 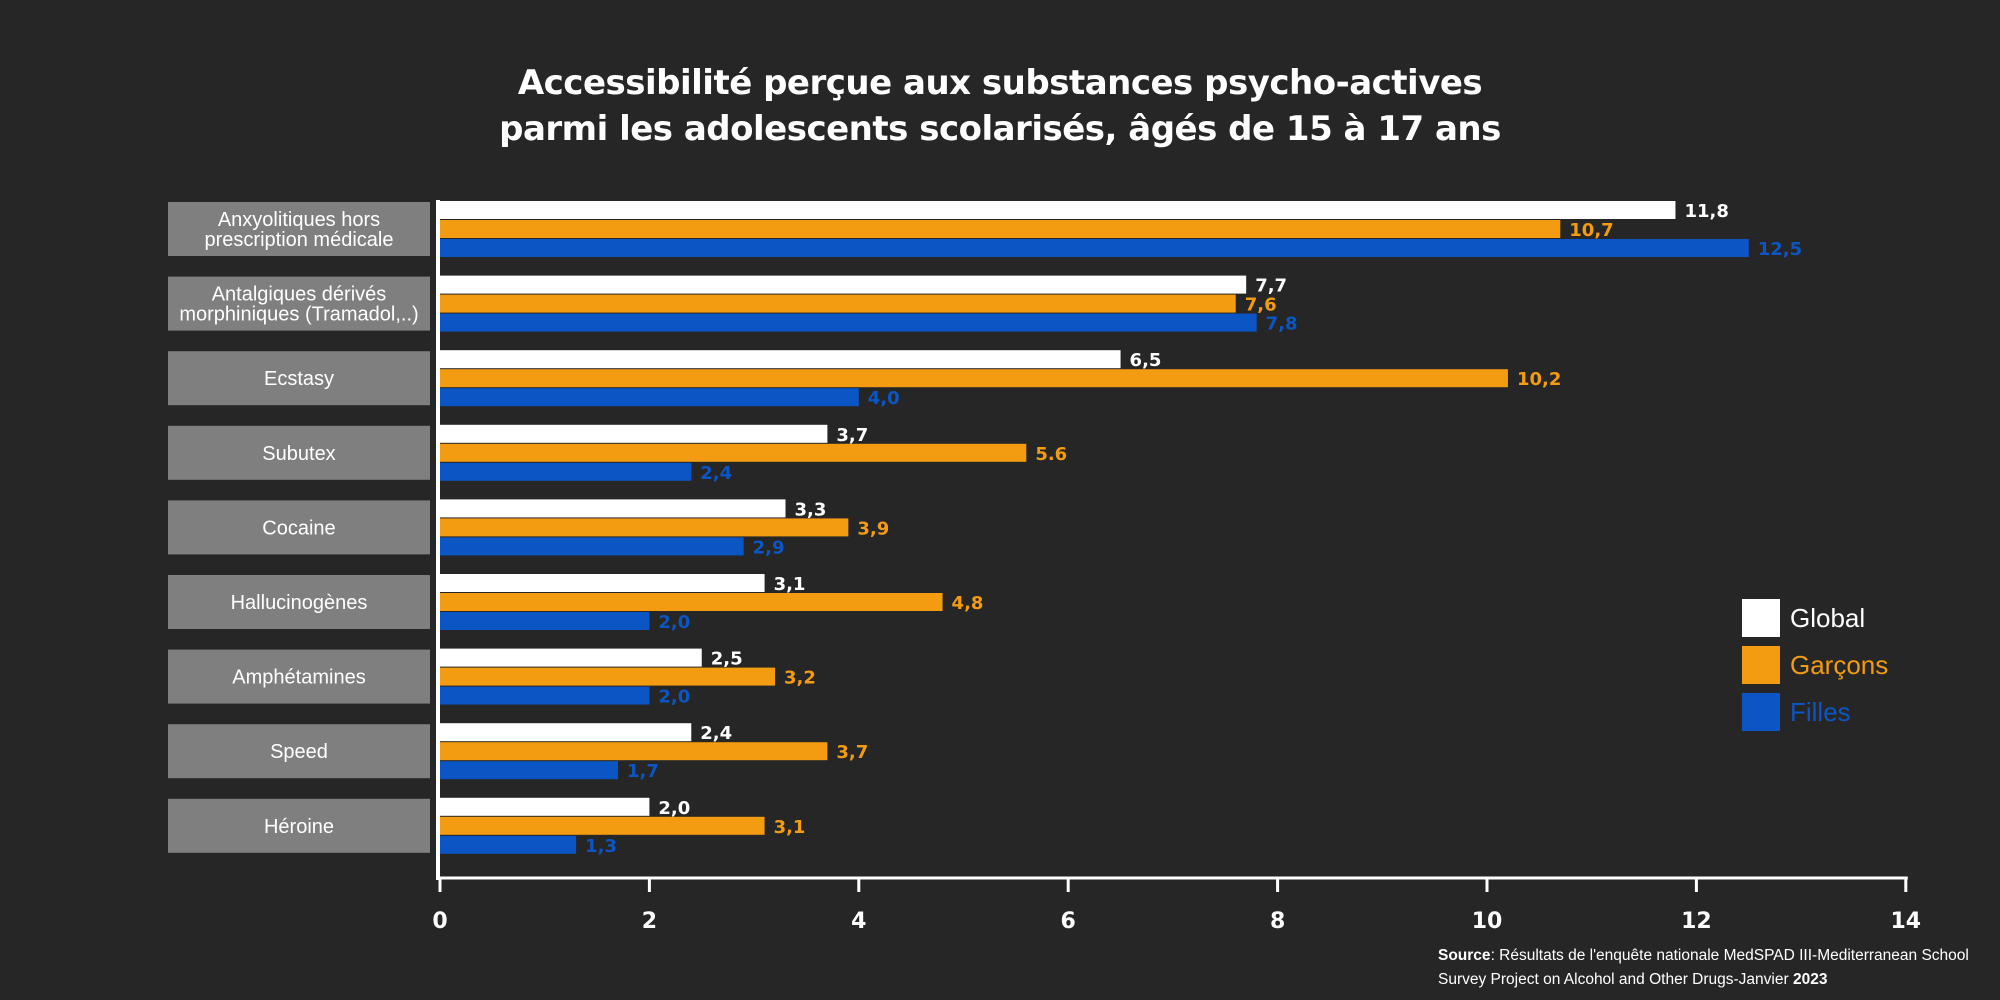 I want to click on data-label: 2,9, so click(x=769, y=547).